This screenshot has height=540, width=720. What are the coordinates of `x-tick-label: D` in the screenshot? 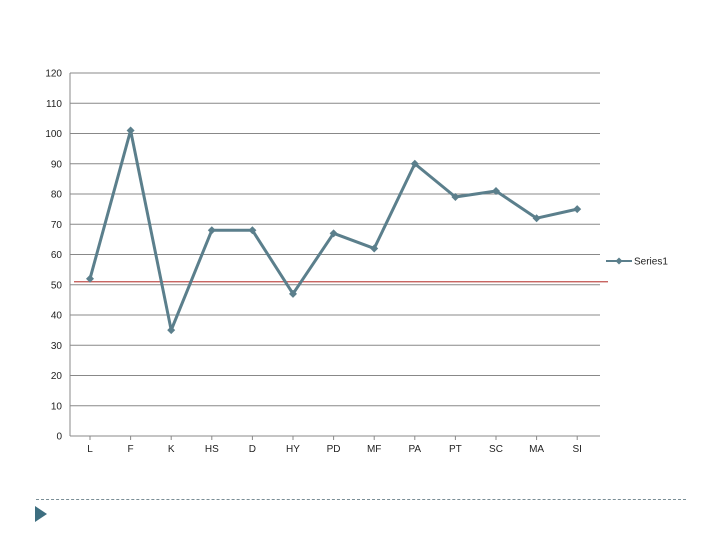 It's located at (252, 449).